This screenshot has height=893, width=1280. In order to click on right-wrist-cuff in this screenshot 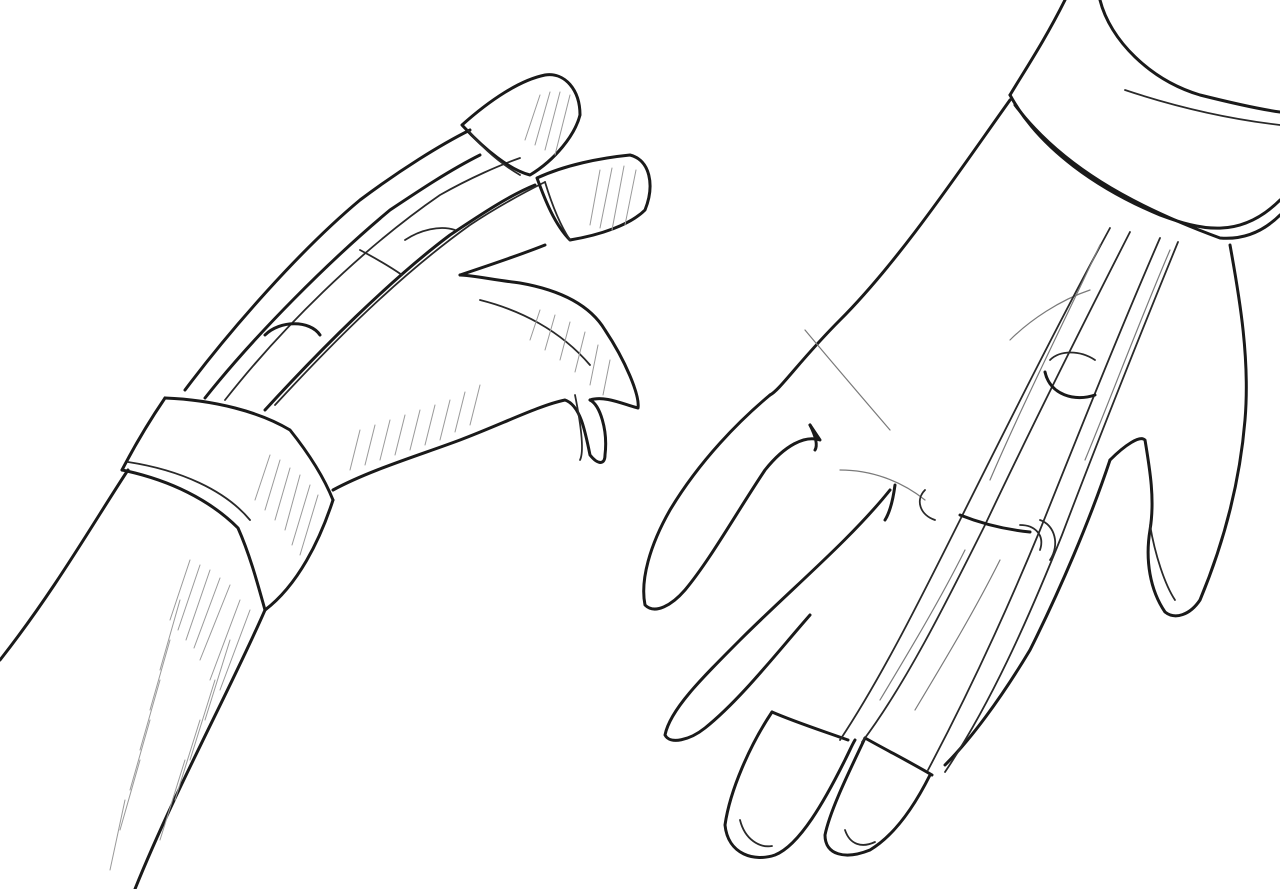, I will do `click(1144, 120)`.